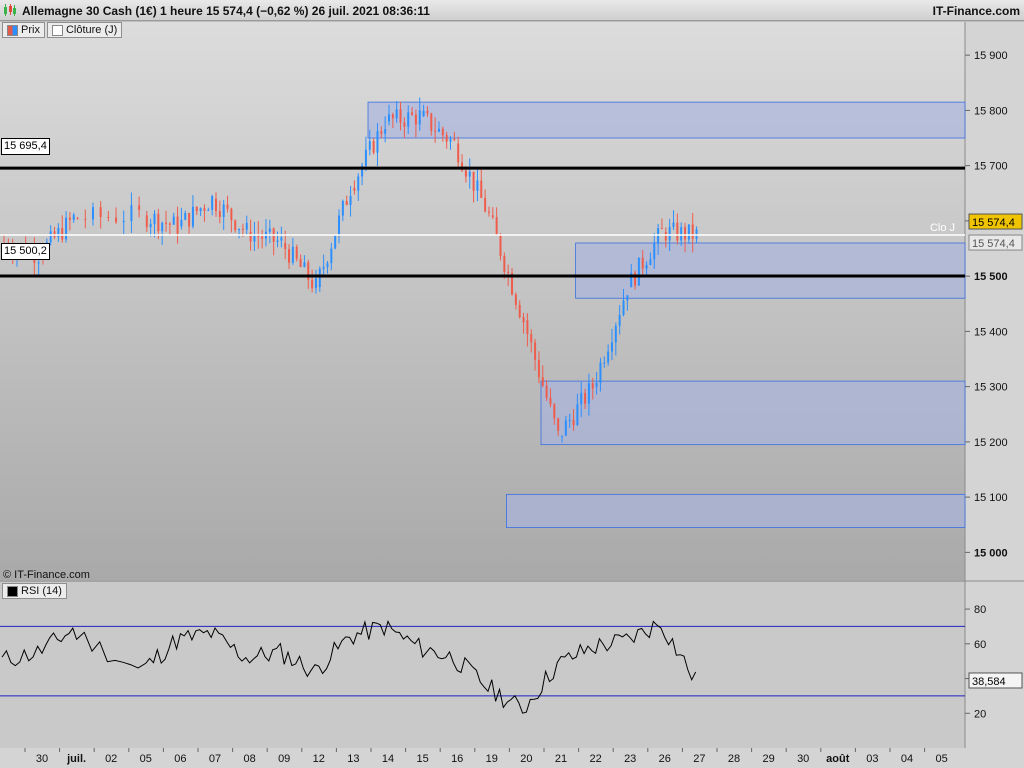 Image resolution: width=1024 pixels, height=768 pixels. I want to click on time-tick-label: 26, so click(665, 759).